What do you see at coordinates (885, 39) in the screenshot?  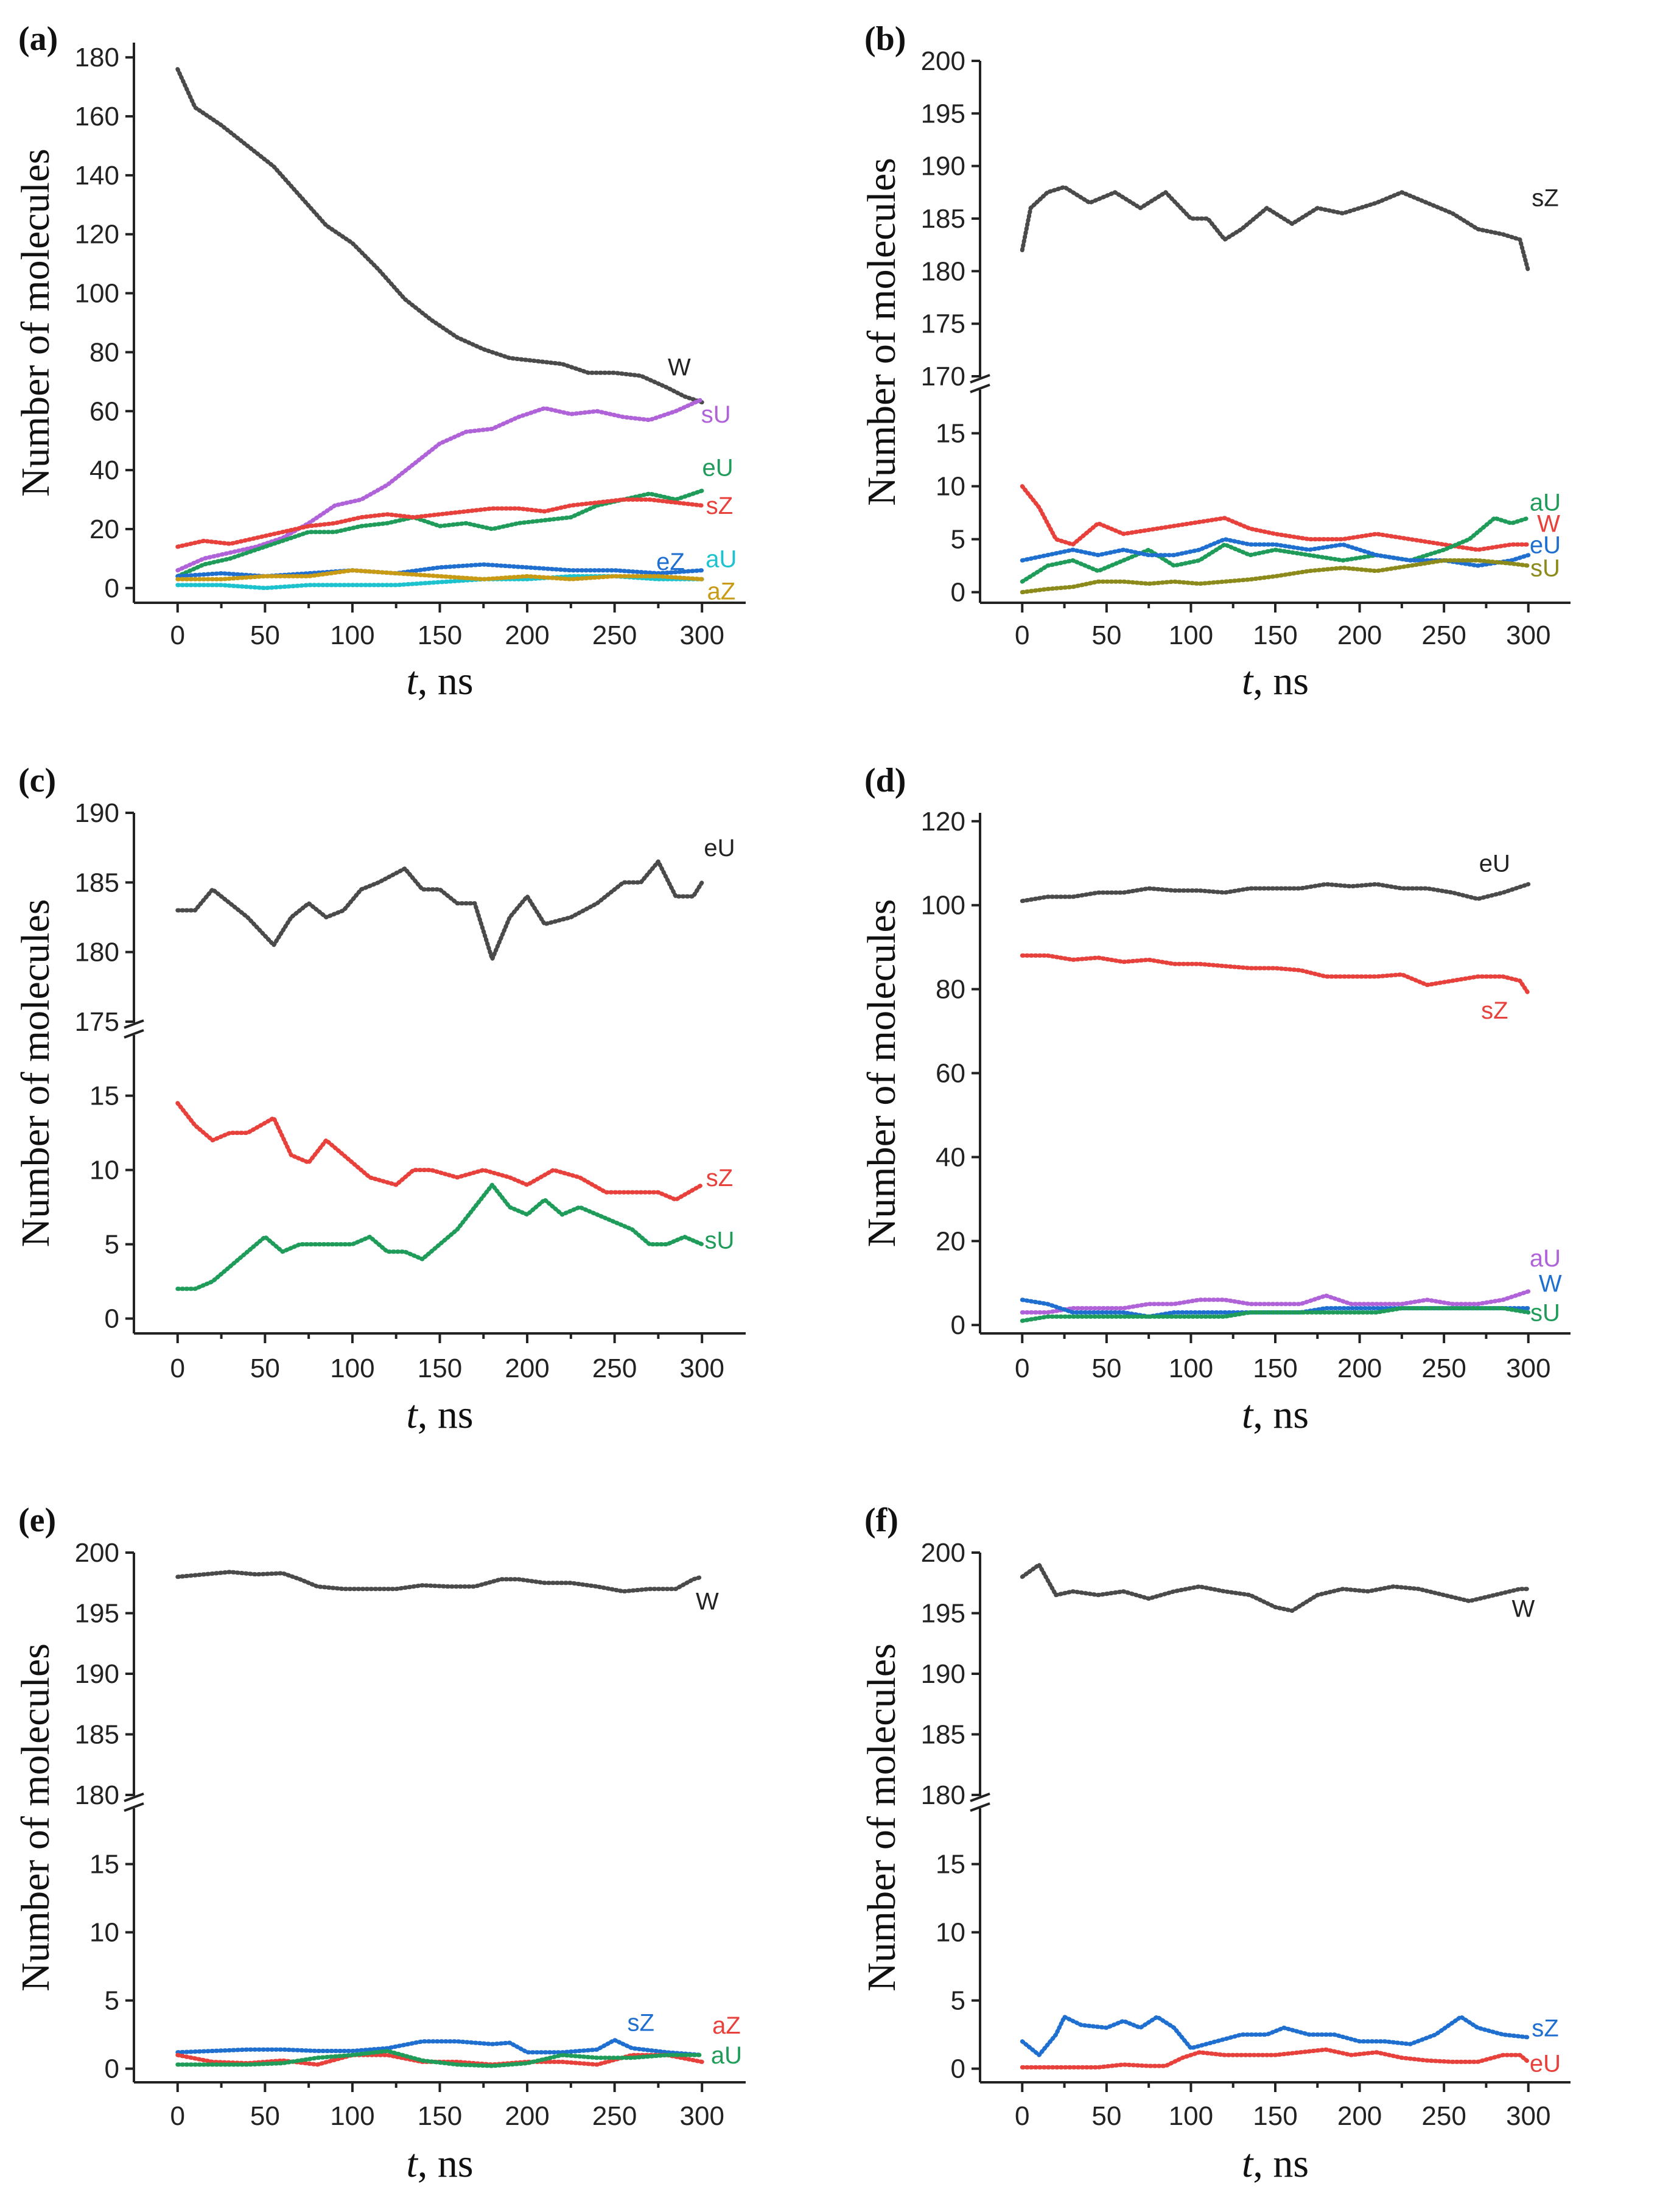 I see `panel-label: (b)` at bounding box center [885, 39].